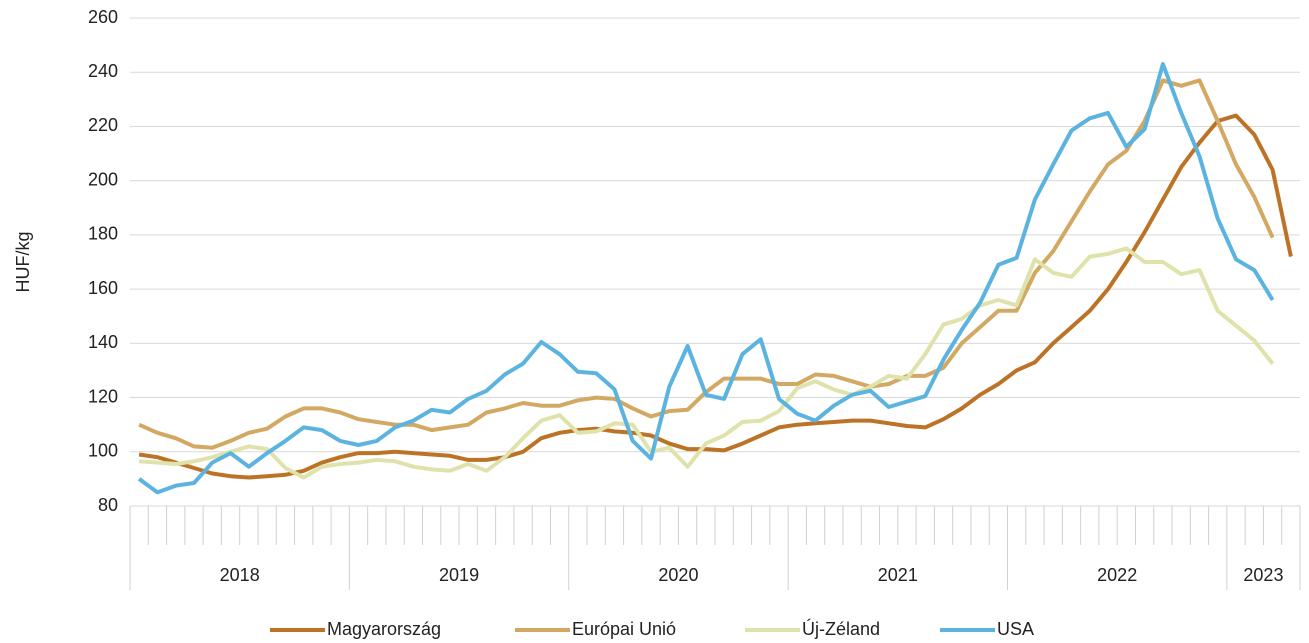 This screenshot has width=1309, height=643. What do you see at coordinates (23, 261) in the screenshot?
I see `y-axis-label: HUF/kg` at bounding box center [23, 261].